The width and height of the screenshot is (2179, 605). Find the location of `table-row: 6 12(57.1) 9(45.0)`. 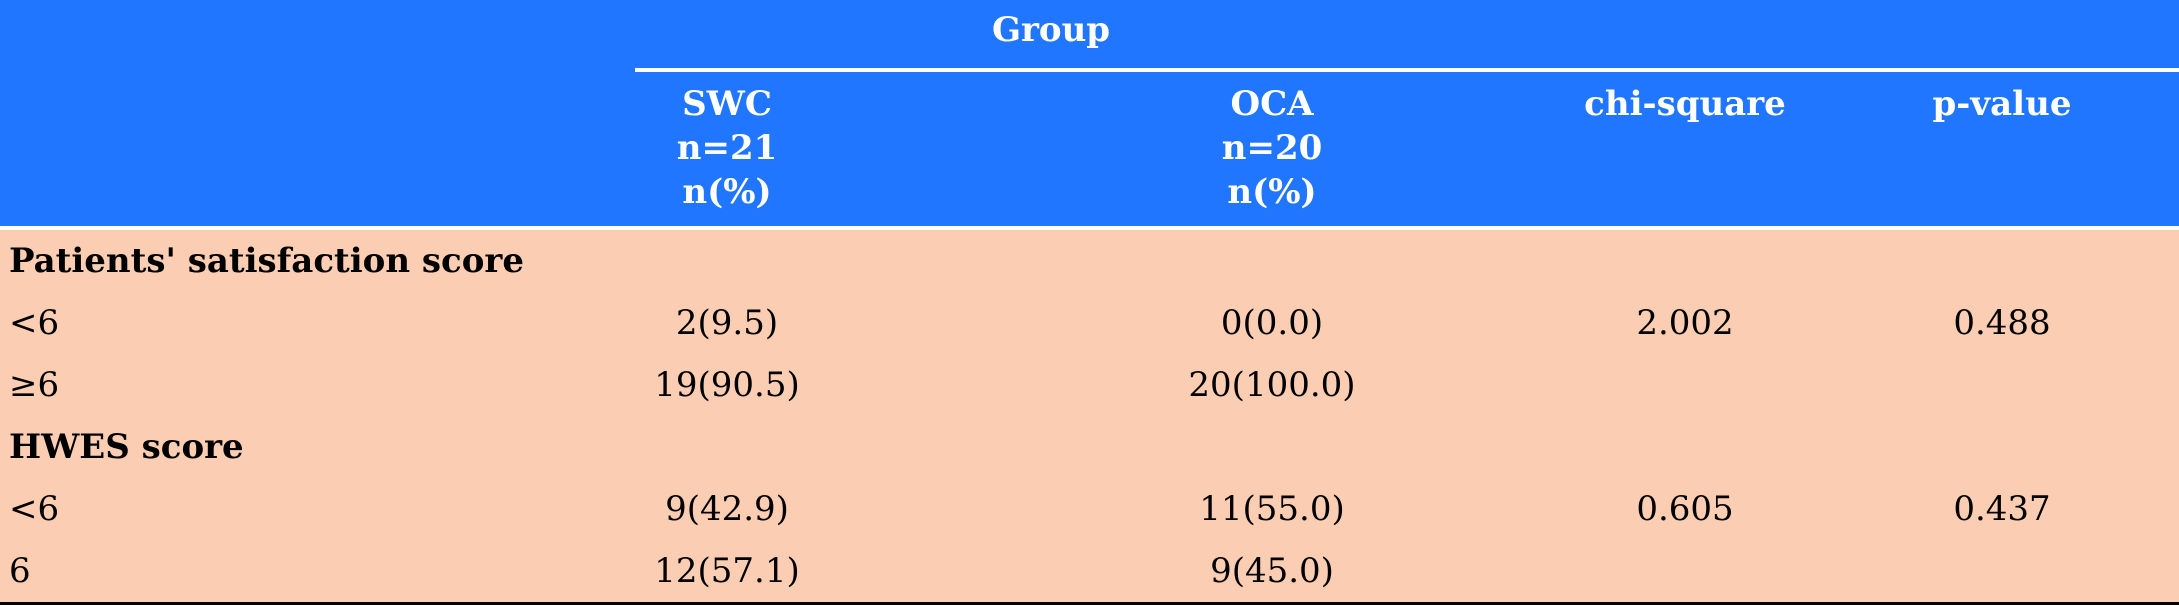

table-row: 6 12(57.1) 9(45.0) is located at coordinates (1089, 572).